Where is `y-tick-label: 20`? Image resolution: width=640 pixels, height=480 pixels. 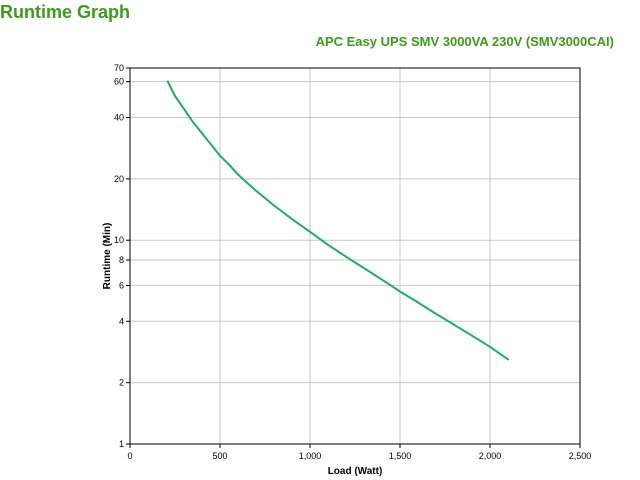
y-tick-label: 20 is located at coordinates (119, 179).